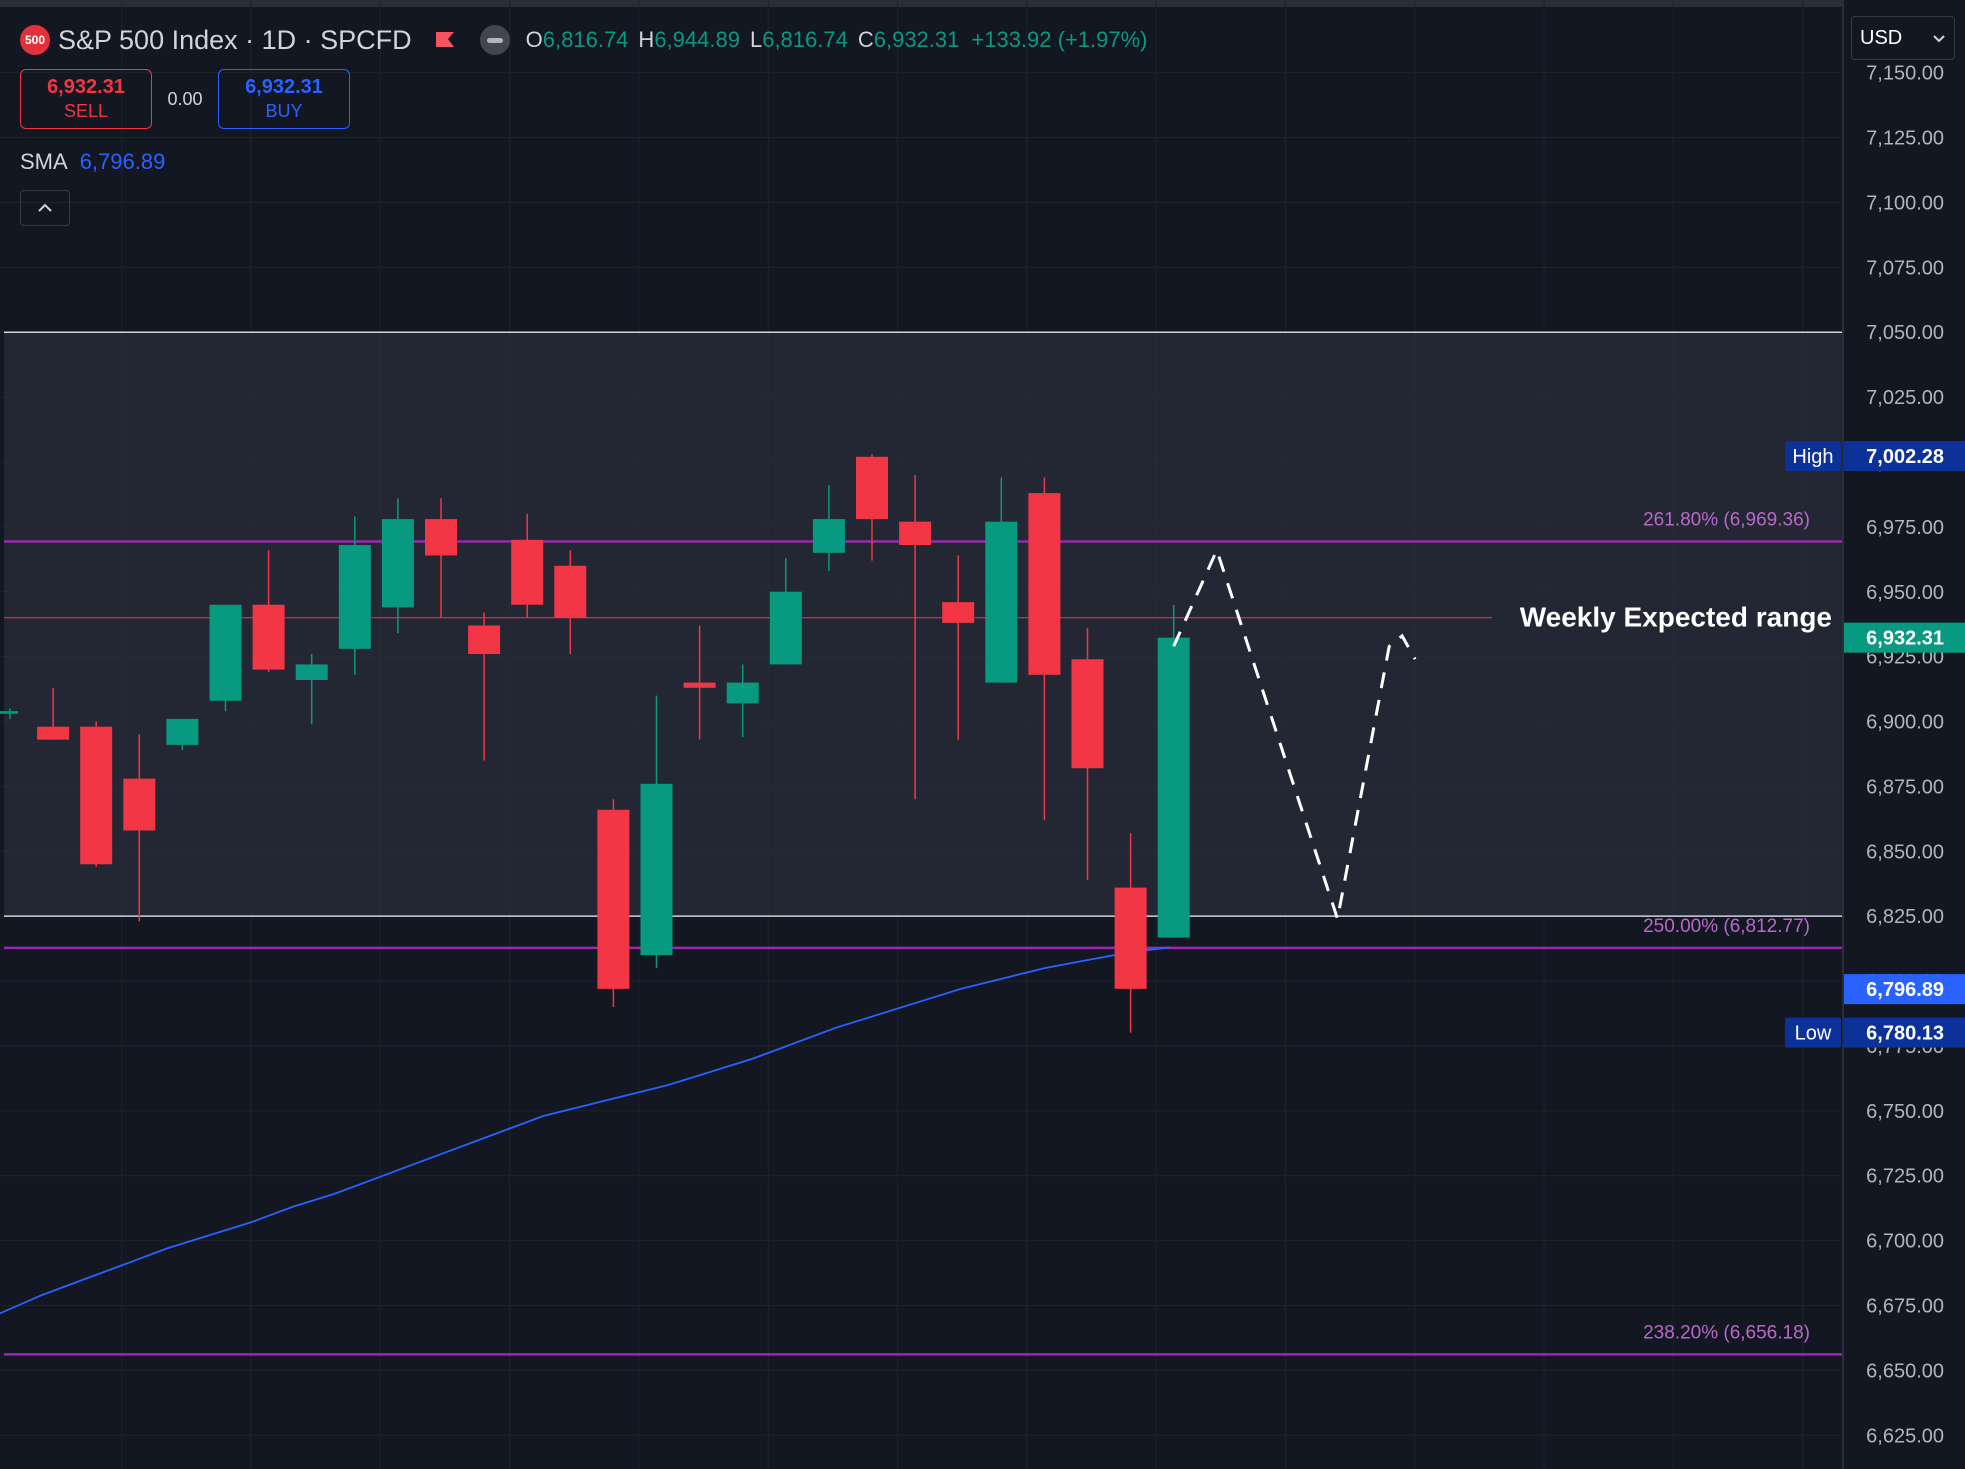  I want to click on sma-legend: SMA 6,796.89, so click(92, 162).